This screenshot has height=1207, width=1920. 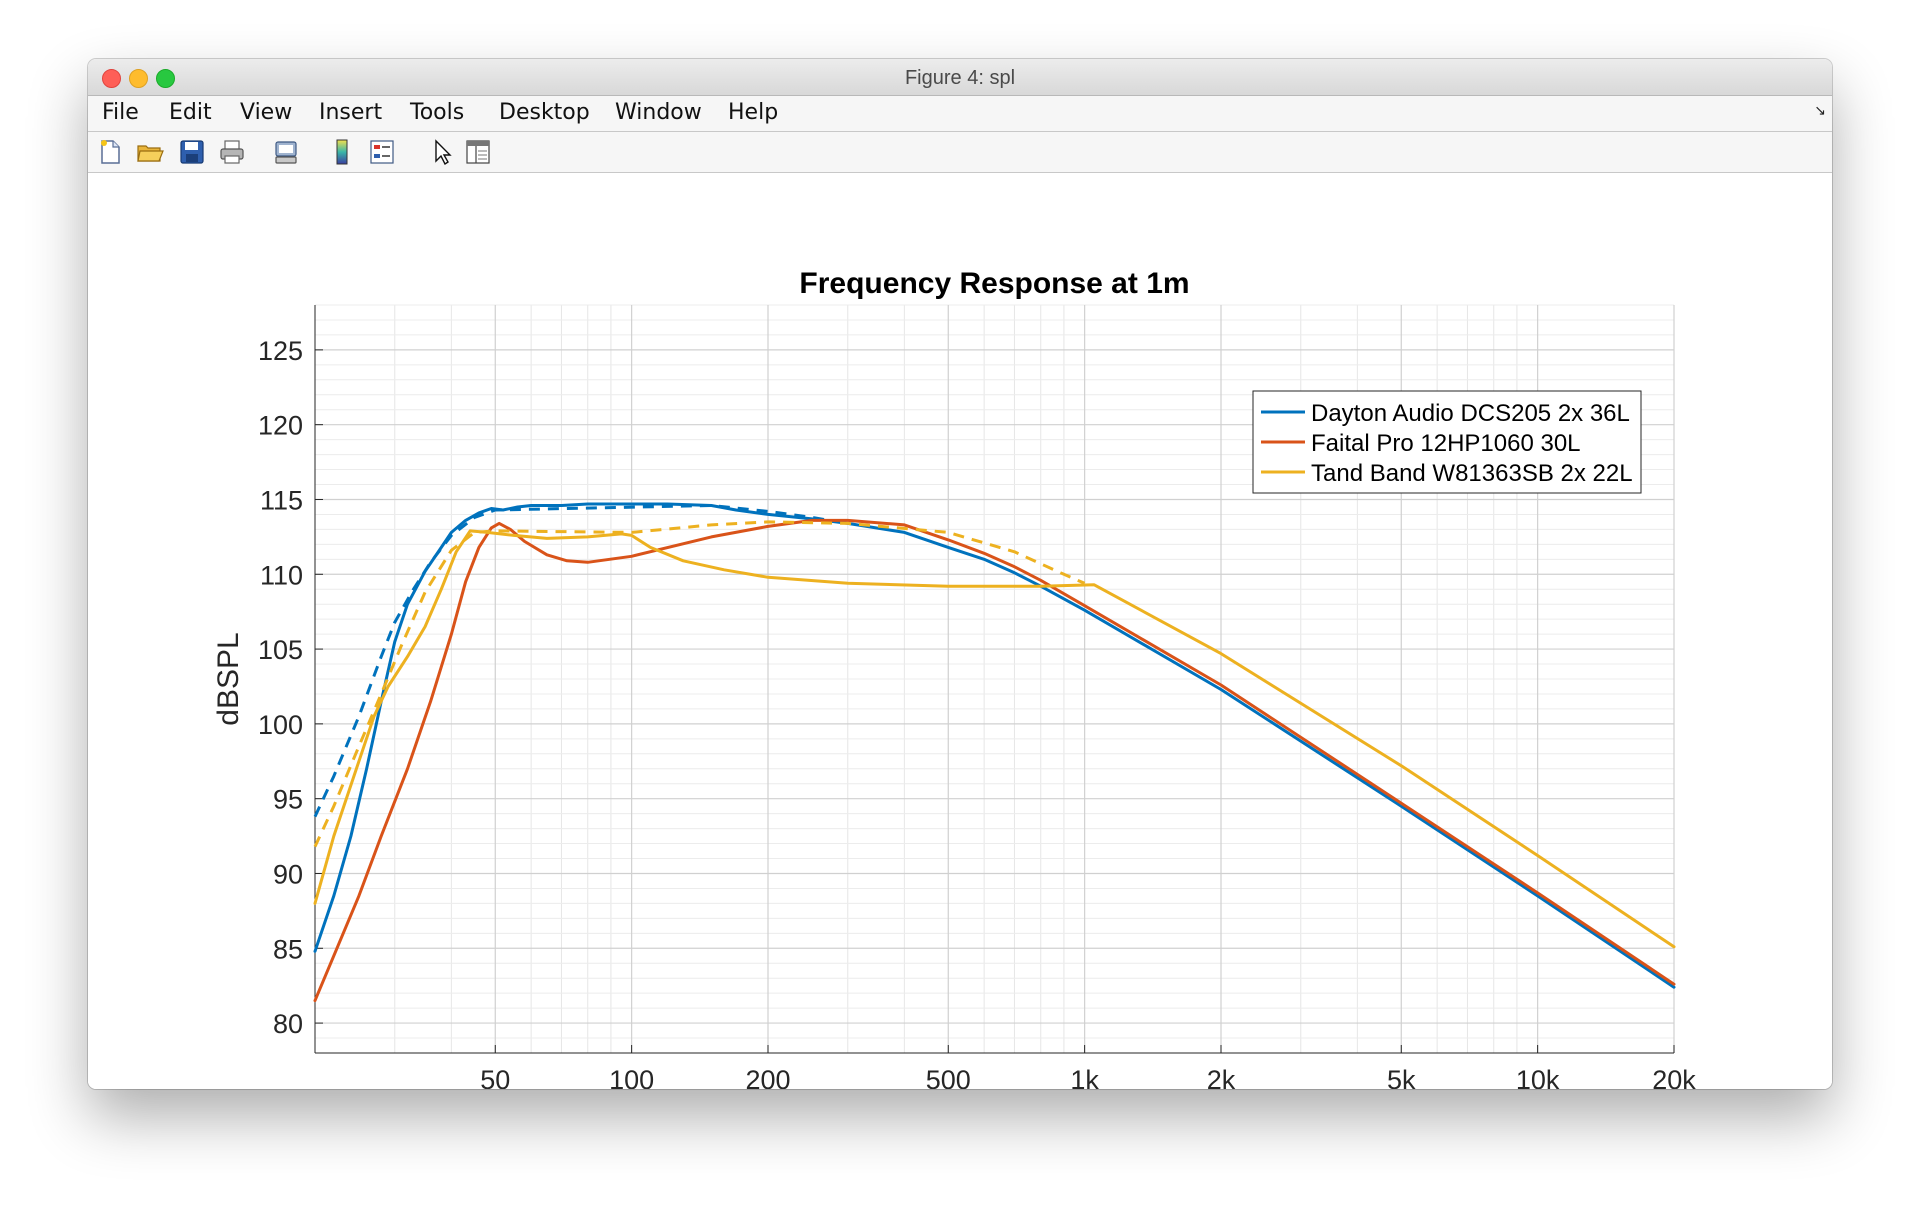 What do you see at coordinates (351, 112) in the screenshot?
I see `menu-insert: Insert` at bounding box center [351, 112].